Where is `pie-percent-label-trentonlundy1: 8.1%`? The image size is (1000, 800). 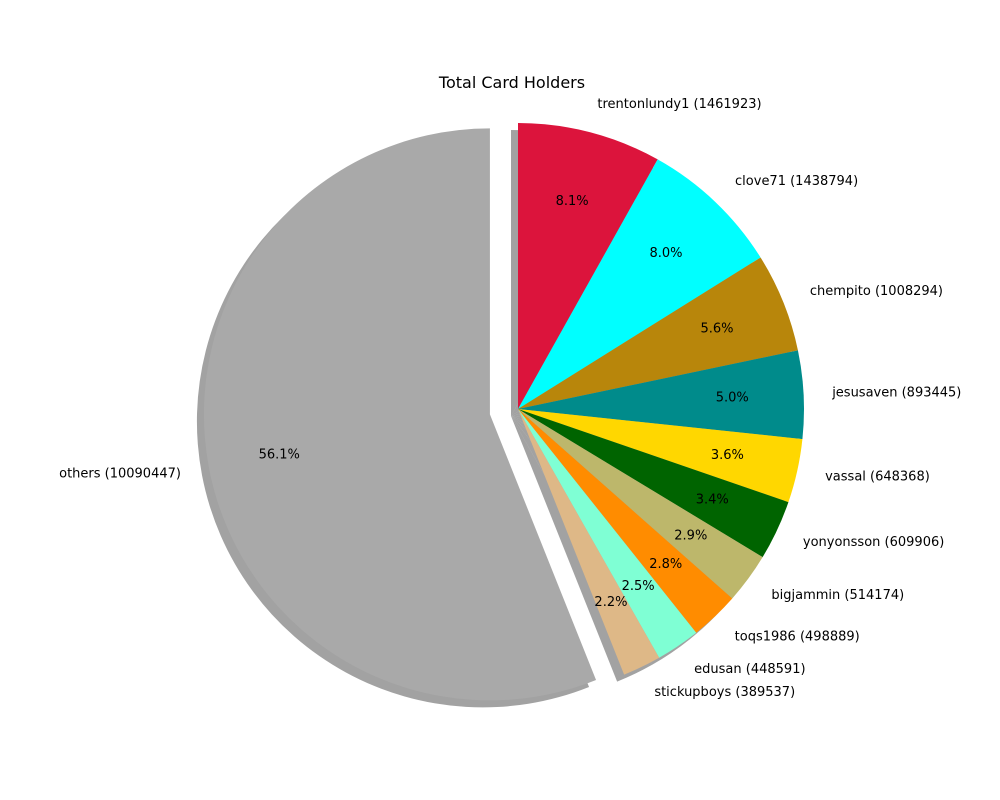 pie-percent-label-trentonlundy1: 8.1% is located at coordinates (572, 201).